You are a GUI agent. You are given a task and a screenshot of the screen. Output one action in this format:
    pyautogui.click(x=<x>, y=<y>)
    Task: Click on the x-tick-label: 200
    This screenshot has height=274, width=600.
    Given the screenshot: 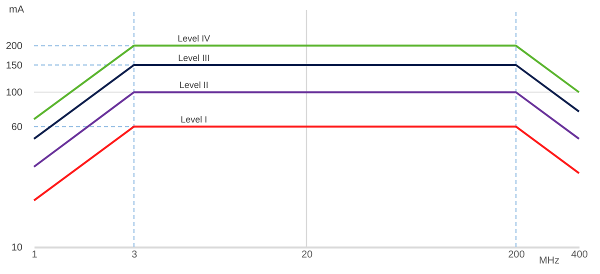 What is the action you would take?
    pyautogui.click(x=517, y=255)
    